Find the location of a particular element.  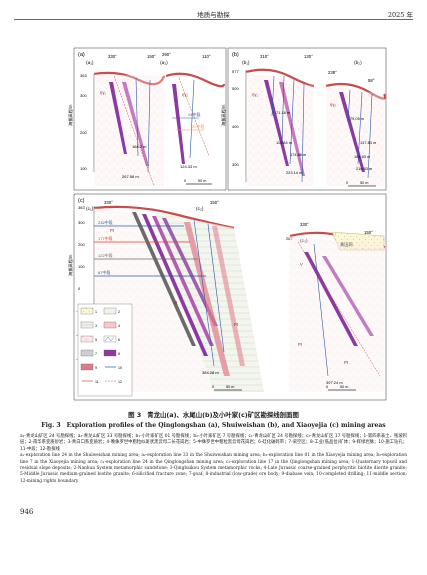

svg-text: Q is located at coordinates (176, 302).